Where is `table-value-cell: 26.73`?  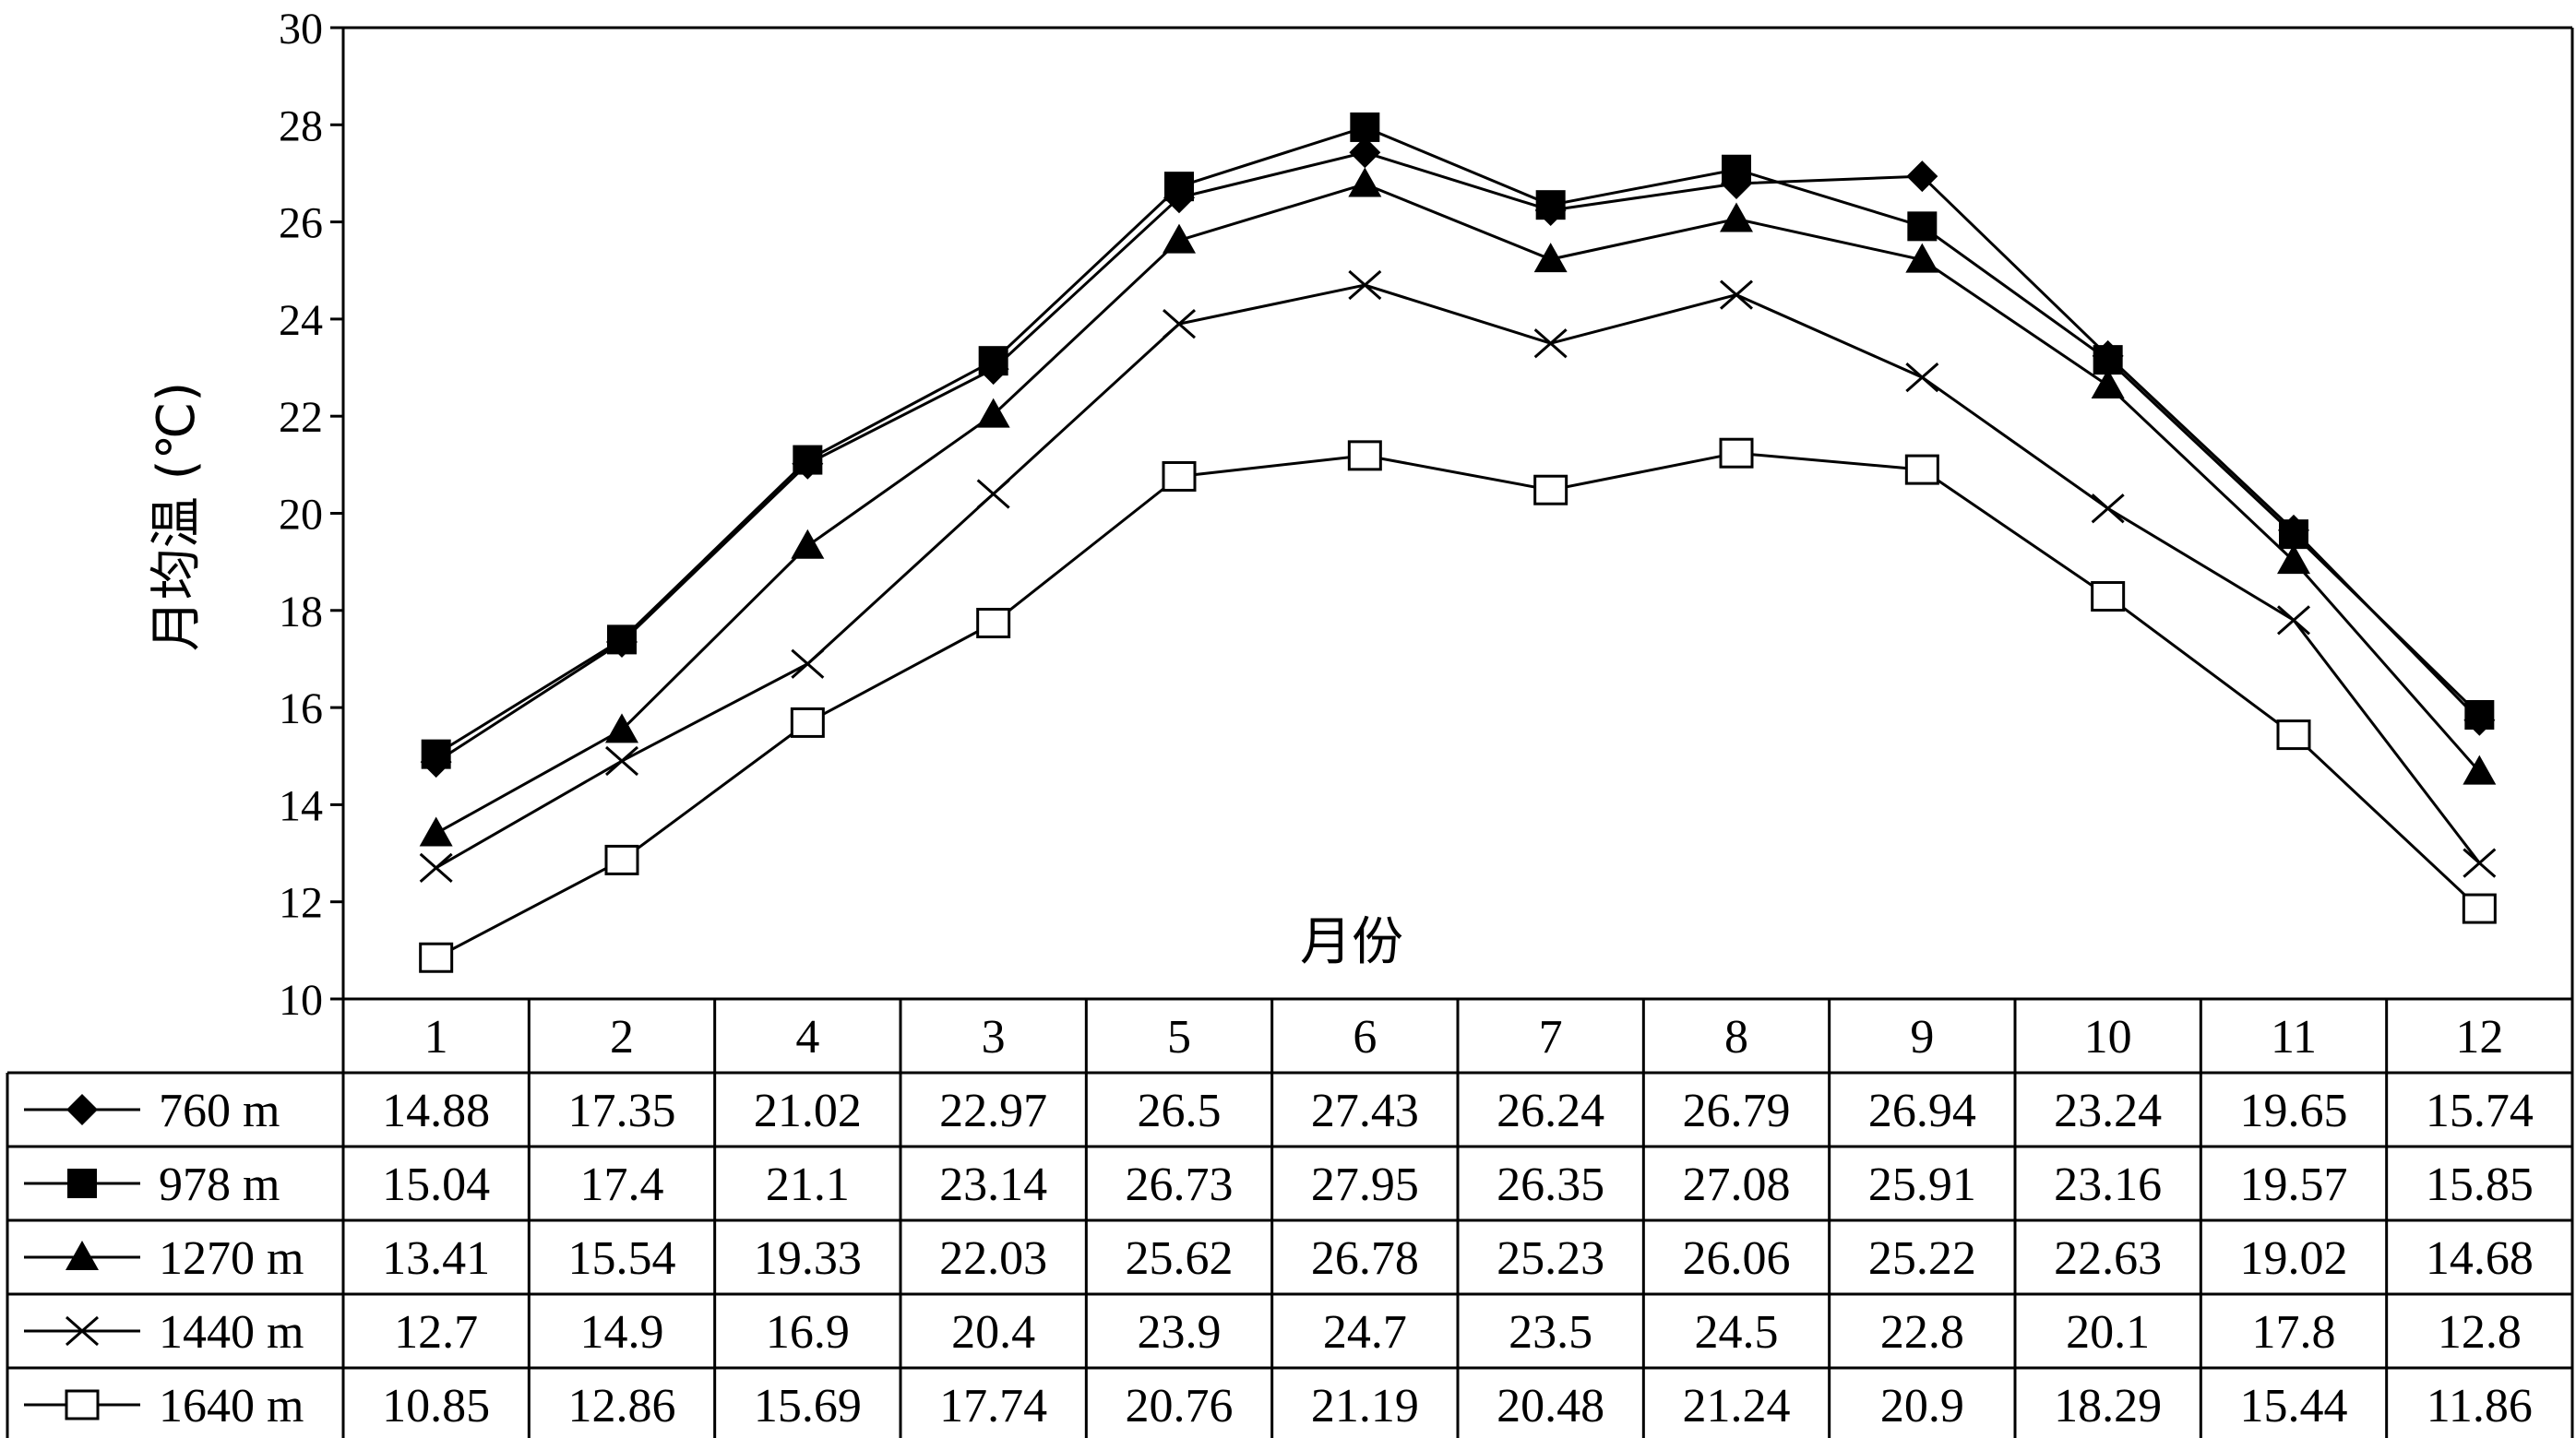 table-value-cell: 26.73 is located at coordinates (1180, 1185).